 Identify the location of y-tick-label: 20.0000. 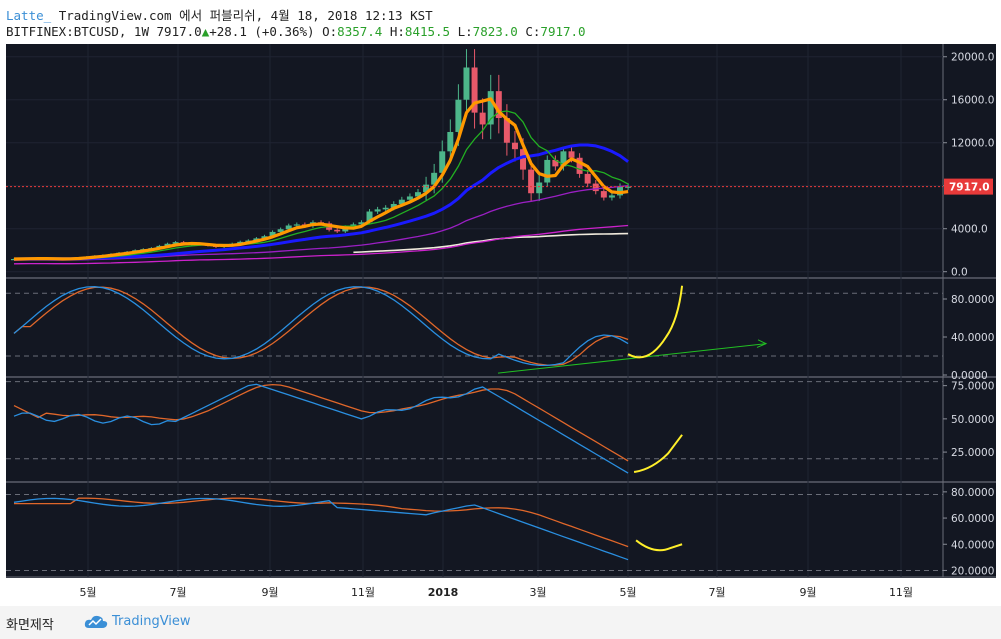
(972, 571).